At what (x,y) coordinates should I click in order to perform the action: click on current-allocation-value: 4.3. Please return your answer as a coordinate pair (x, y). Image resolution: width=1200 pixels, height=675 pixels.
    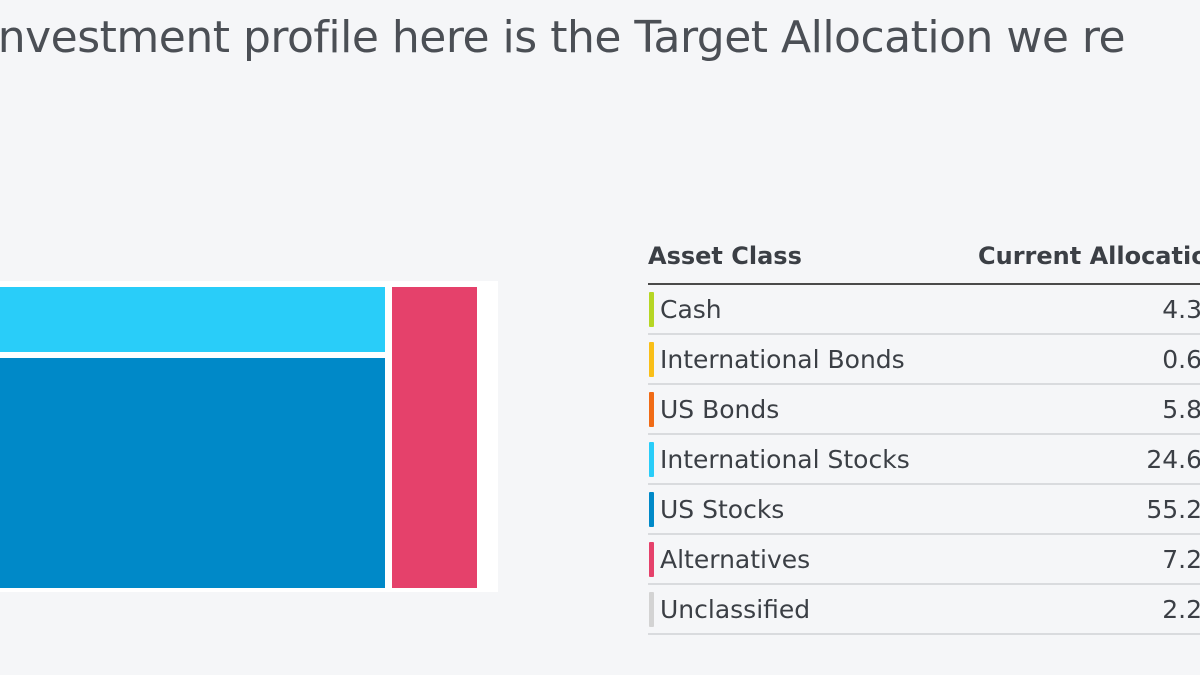
    Looking at the image, I should click on (1080, 309).